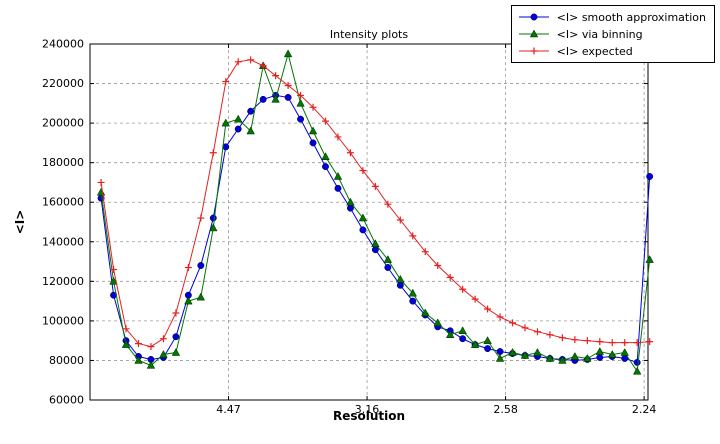 The width and height of the screenshot is (720, 444). Describe the element at coordinates (63, 123) in the screenshot. I see `y-tick-label: 200000` at that location.